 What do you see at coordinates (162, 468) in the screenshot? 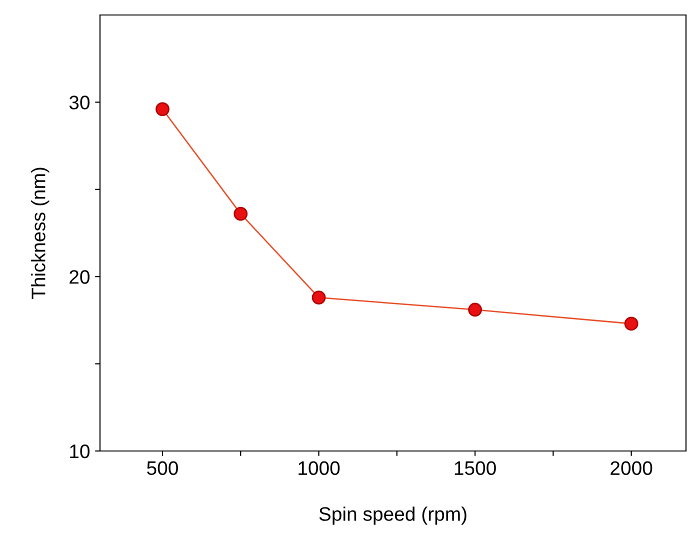
I see `x-tick-label: 500` at bounding box center [162, 468].